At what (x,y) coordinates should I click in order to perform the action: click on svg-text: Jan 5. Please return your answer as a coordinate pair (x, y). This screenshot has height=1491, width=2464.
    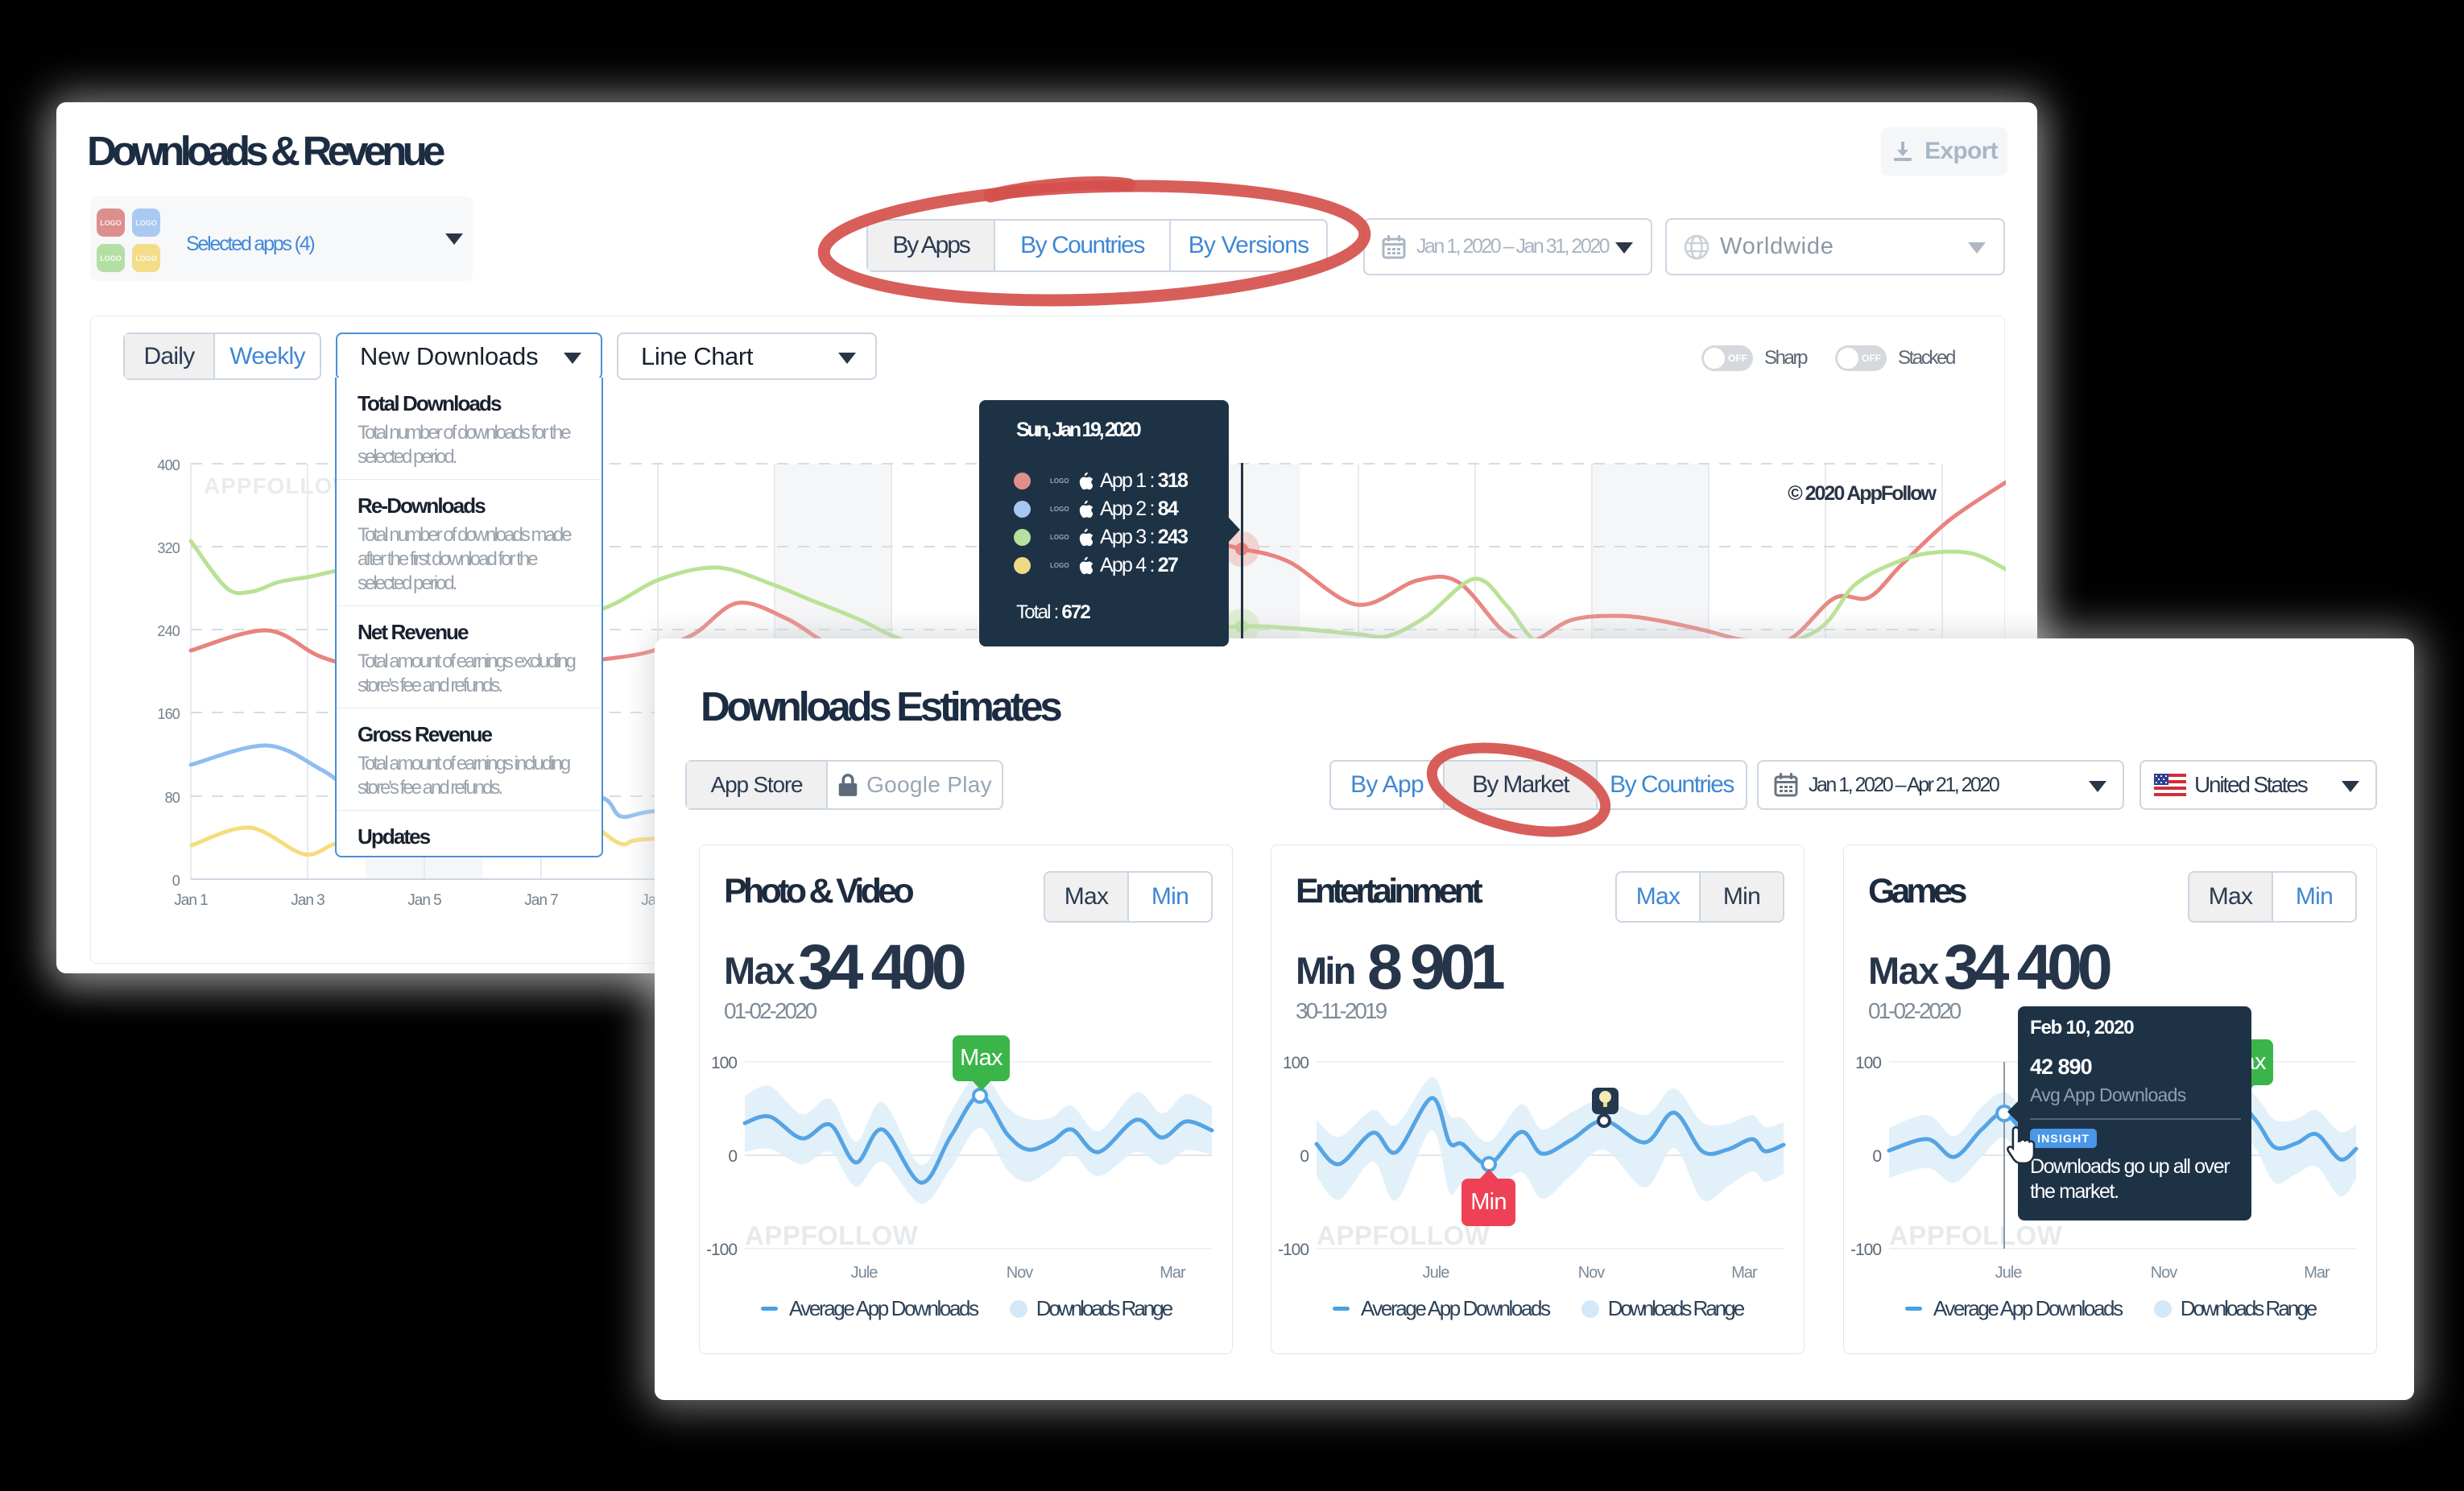
    Looking at the image, I should click on (424, 901).